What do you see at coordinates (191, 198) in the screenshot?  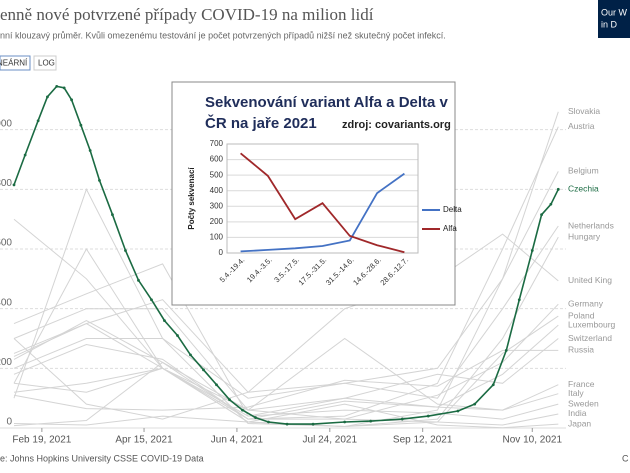 I see `y-axis-label: Počty sekvenací` at bounding box center [191, 198].